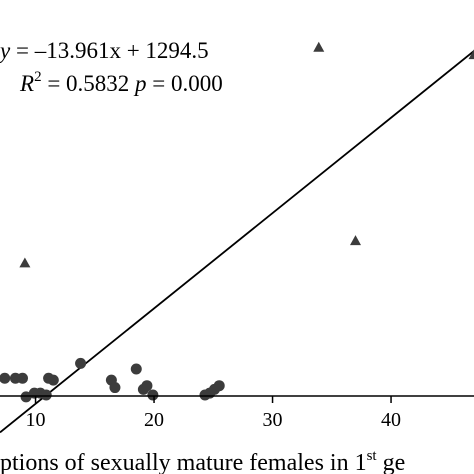 This screenshot has height=474, width=474. I want to click on r2-symbol: R, so click(26, 83).